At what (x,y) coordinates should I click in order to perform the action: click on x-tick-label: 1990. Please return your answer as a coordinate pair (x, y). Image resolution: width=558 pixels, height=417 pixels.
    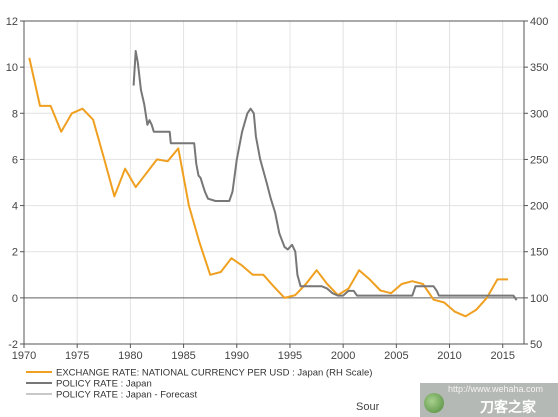
    Looking at the image, I should click on (237, 356).